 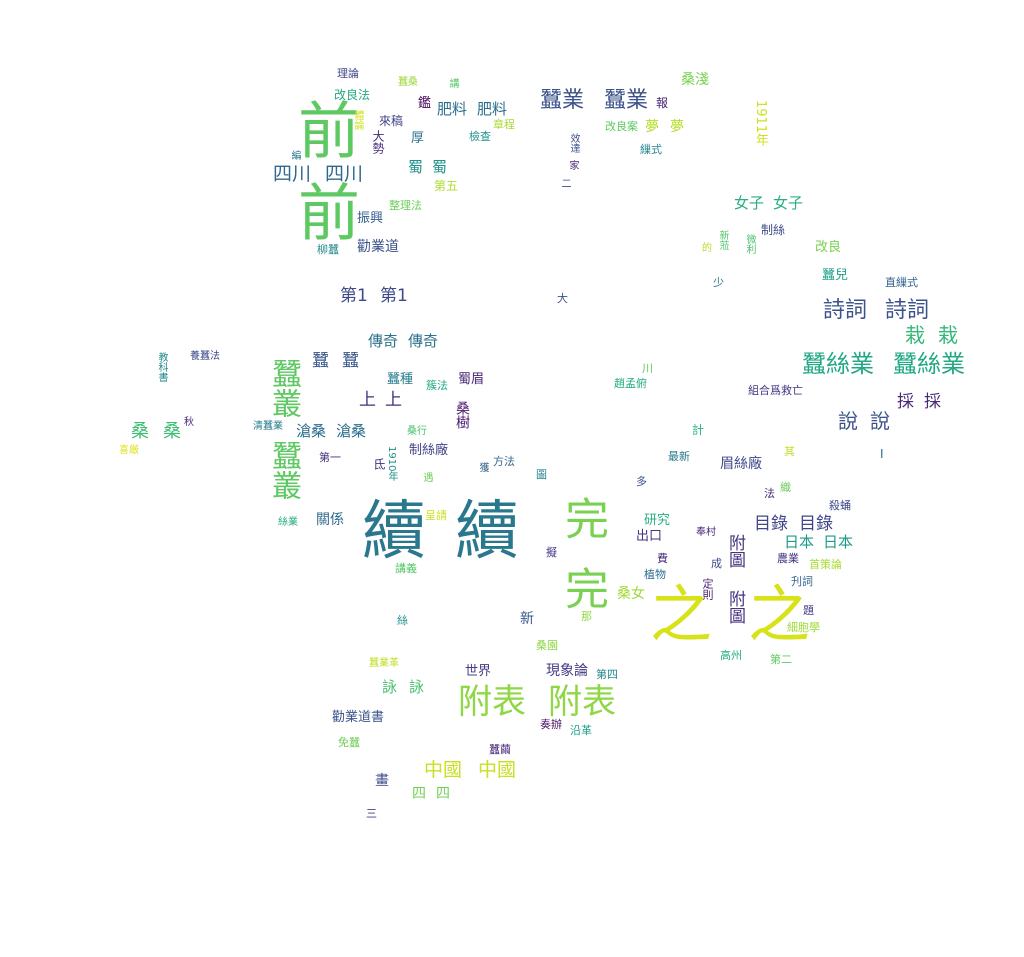 What do you see at coordinates (769, 493) in the screenshot?
I see `word: 法` at bounding box center [769, 493].